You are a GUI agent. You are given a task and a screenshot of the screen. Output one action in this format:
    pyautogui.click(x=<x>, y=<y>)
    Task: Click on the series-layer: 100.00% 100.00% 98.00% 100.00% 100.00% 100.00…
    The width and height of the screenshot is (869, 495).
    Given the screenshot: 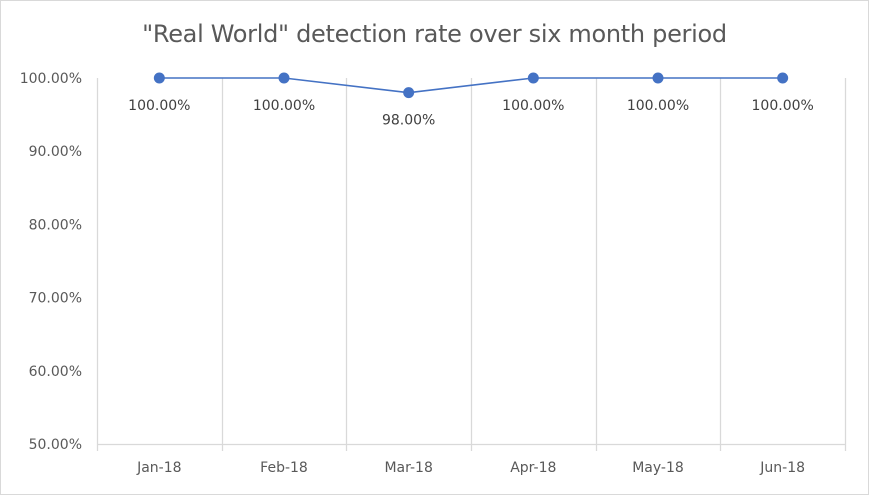 What is the action you would take?
    pyautogui.click(x=471, y=100)
    